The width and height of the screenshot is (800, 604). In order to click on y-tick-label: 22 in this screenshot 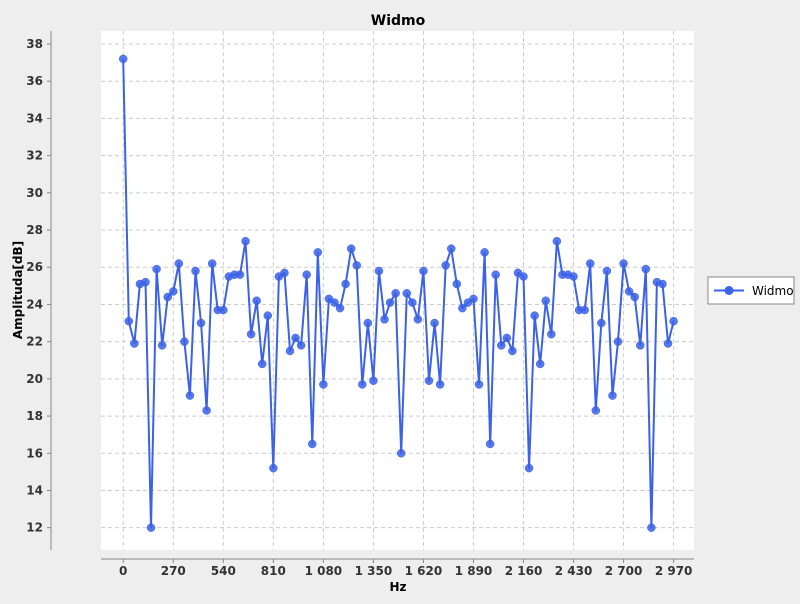, I will do `click(34, 342)`.